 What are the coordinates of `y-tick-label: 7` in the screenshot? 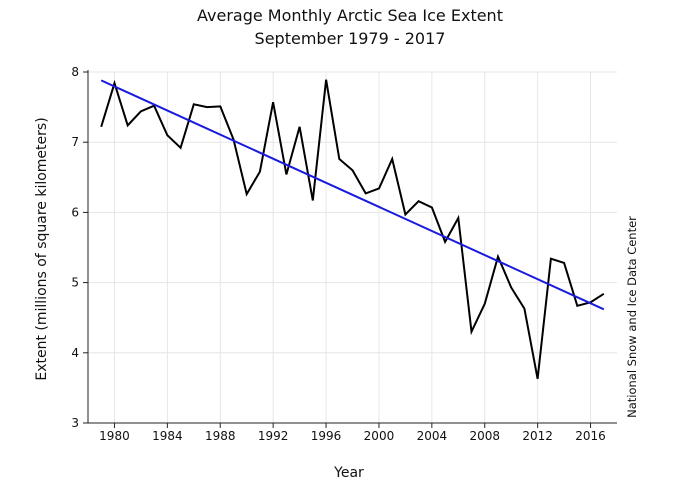 It's located at (75, 142).